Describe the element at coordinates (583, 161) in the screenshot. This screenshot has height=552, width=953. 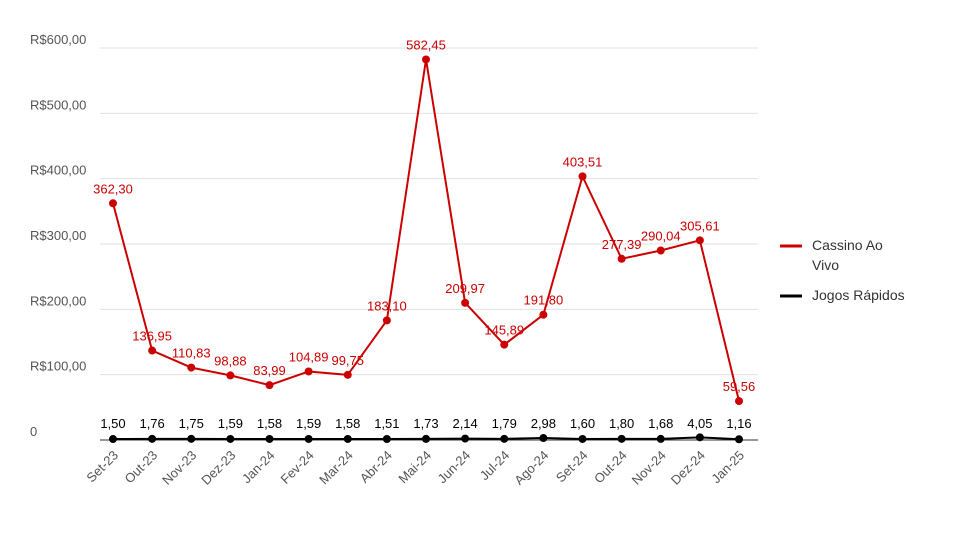
I see `data-label: 403,51` at that location.